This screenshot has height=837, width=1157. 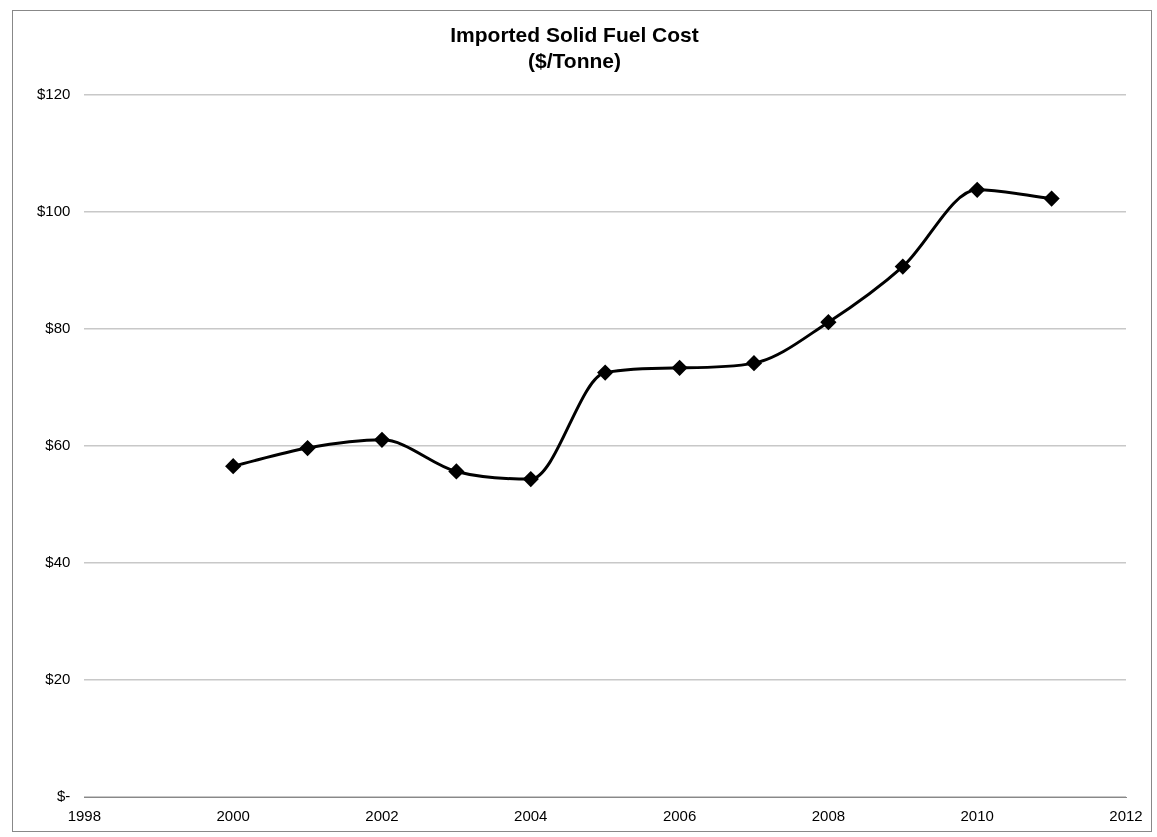 I want to click on x-tick-label: 2000, so click(x=233, y=816).